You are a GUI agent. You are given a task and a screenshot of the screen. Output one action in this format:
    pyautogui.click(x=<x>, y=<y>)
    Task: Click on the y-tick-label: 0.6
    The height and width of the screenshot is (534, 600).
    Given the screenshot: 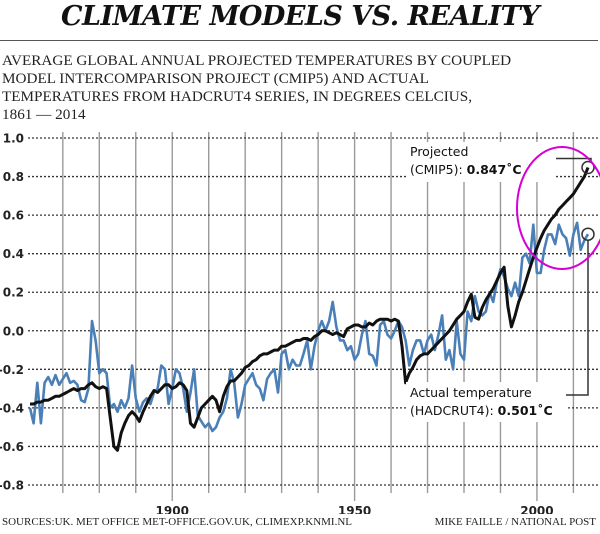 What is the action you would take?
    pyautogui.click(x=13, y=216)
    